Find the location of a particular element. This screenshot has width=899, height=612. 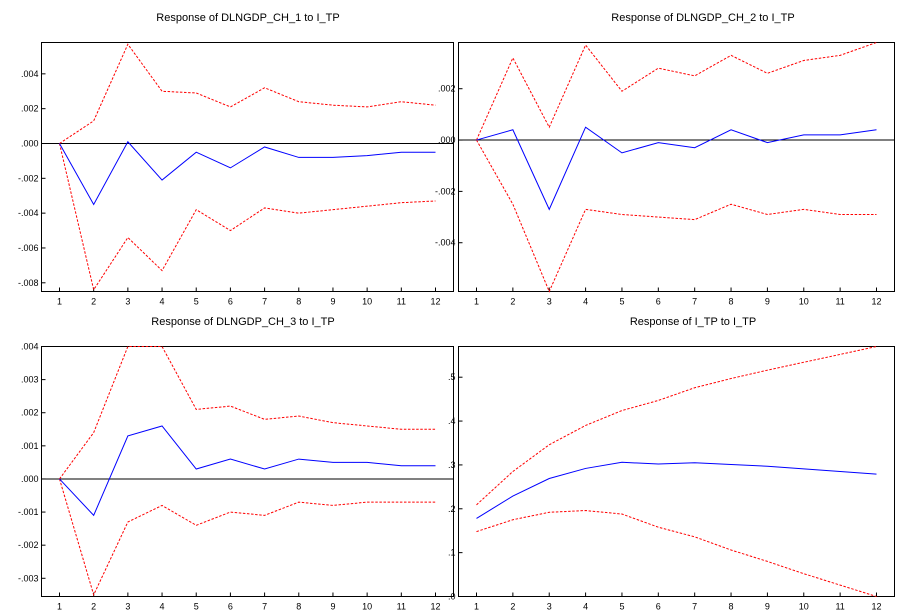

y-tick-label: .001 is located at coordinates (30, 446).